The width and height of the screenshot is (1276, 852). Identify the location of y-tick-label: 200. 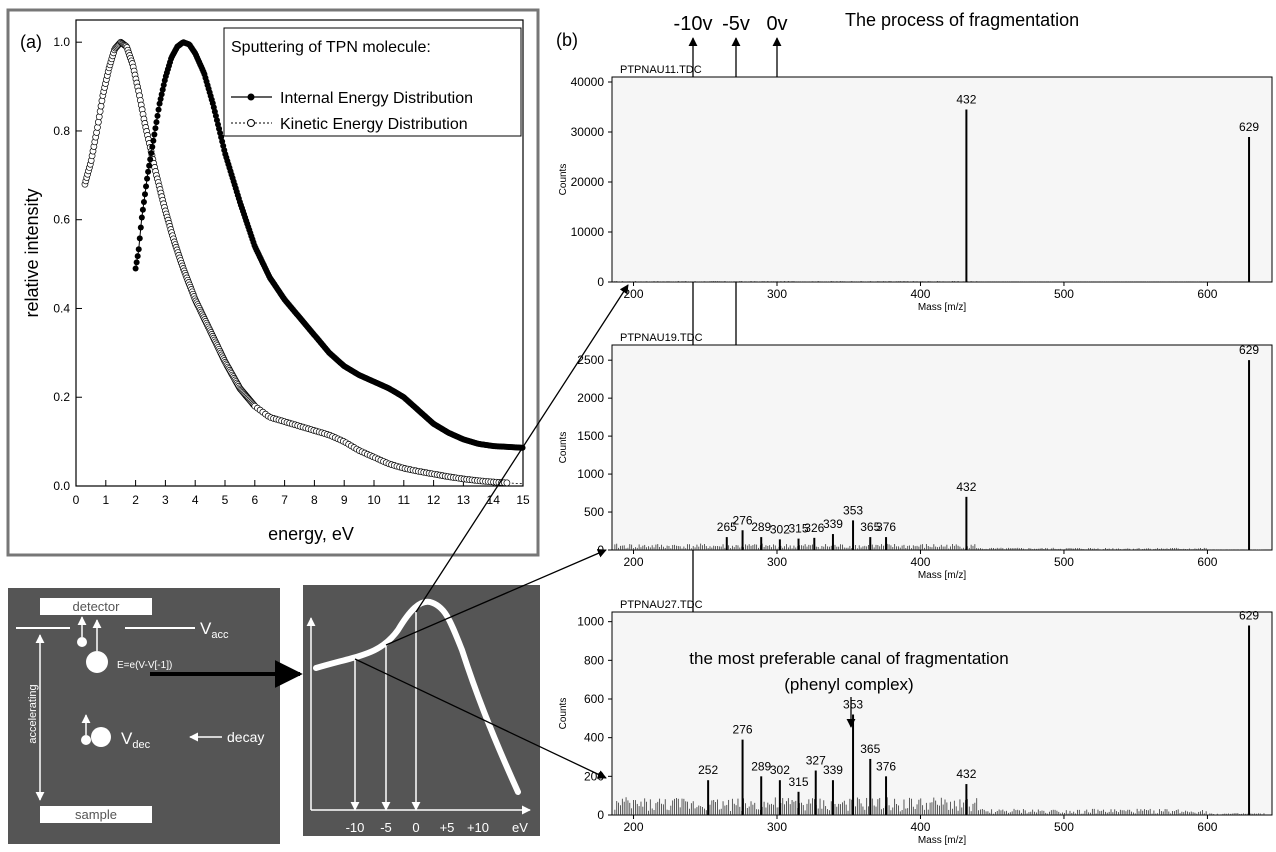
(594, 776).